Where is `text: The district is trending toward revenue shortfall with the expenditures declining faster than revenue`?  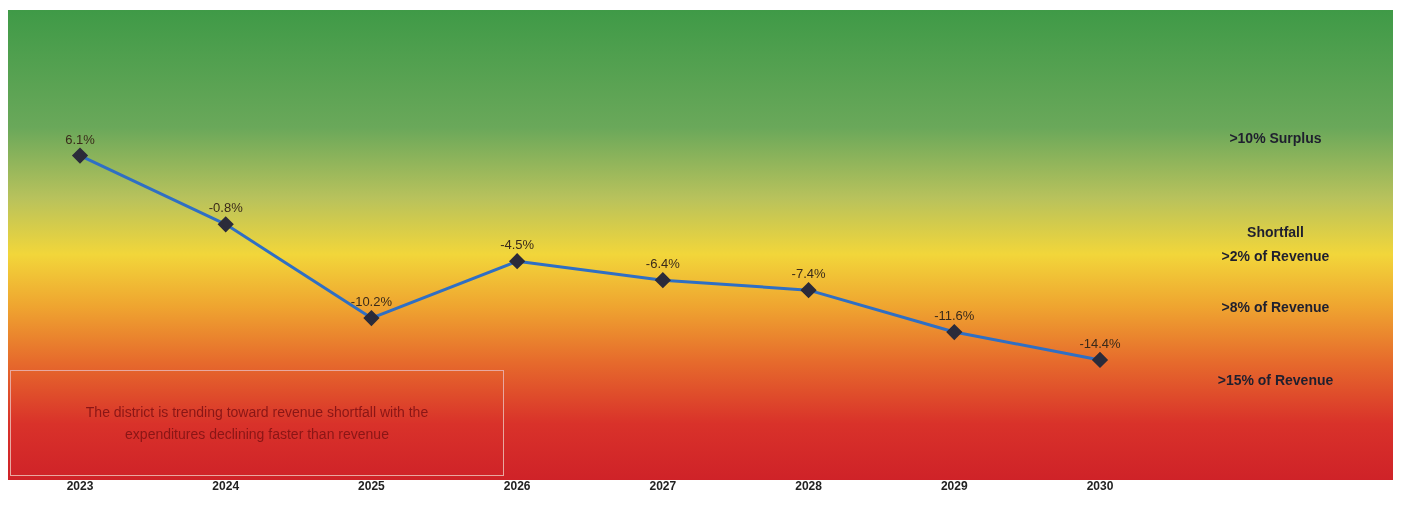
text: The district is trending toward revenue shortfall with the expenditures declining faster than revenue is located at coordinates (257, 423).